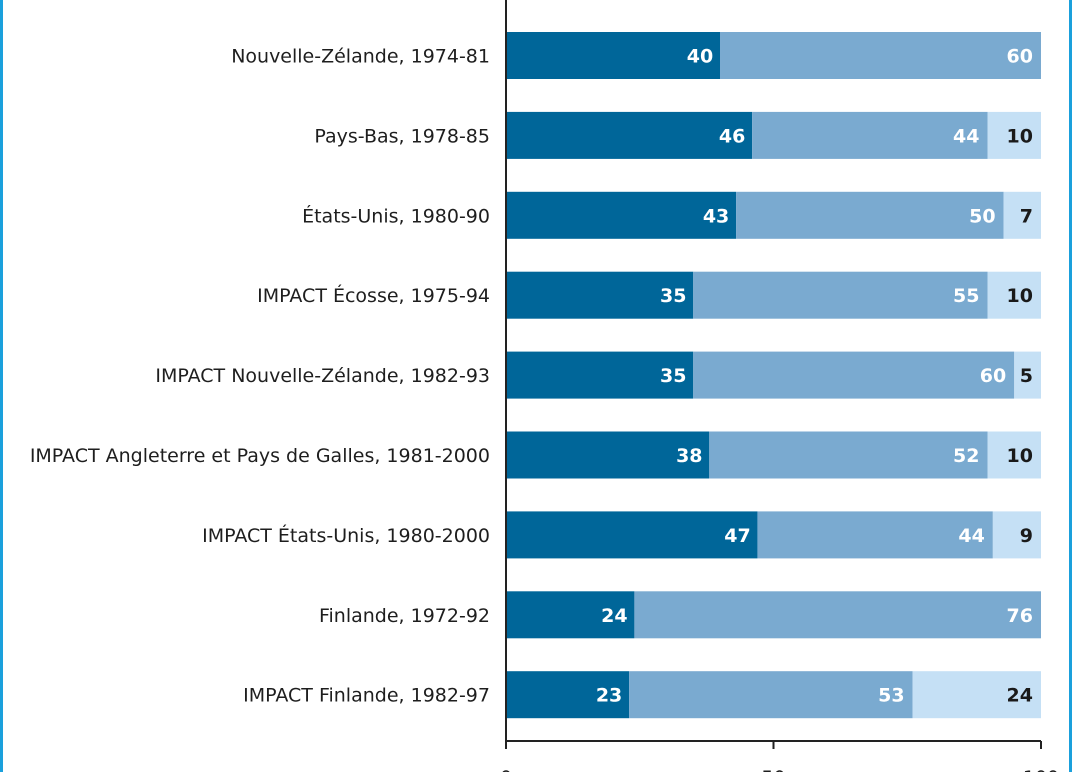 This screenshot has width=1072, height=772. What do you see at coordinates (716, 216) in the screenshot?
I see `data-label: 43` at bounding box center [716, 216].